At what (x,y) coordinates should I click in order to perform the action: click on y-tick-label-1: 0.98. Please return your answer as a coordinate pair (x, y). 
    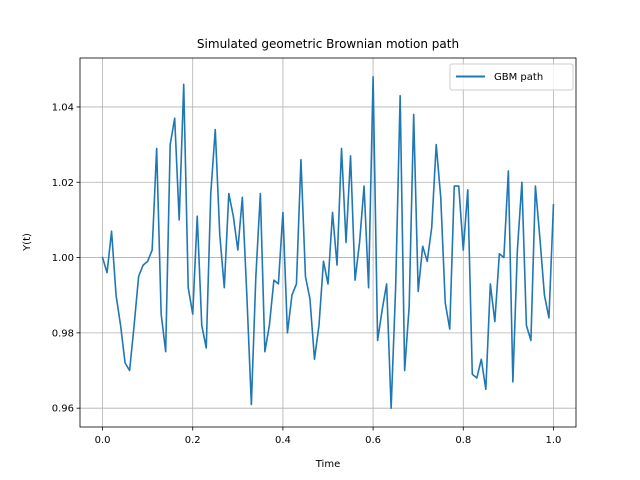
    Looking at the image, I should click on (63, 333).